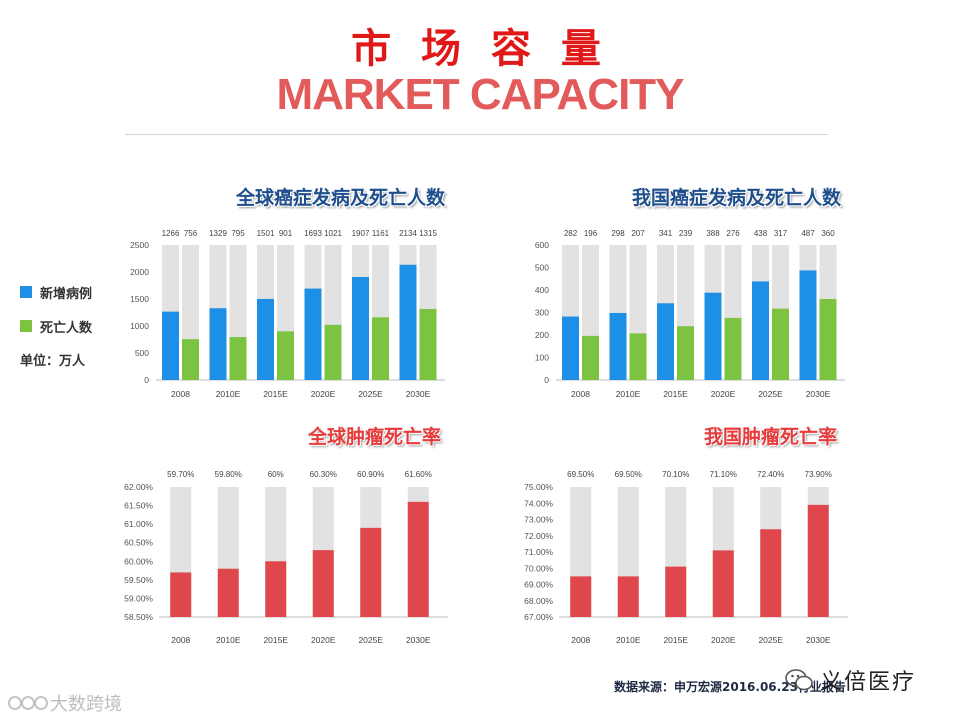 The width and height of the screenshot is (960, 720). What do you see at coordinates (86, 704) in the screenshot?
I see `watermark-text: 大数跨境` at bounding box center [86, 704].